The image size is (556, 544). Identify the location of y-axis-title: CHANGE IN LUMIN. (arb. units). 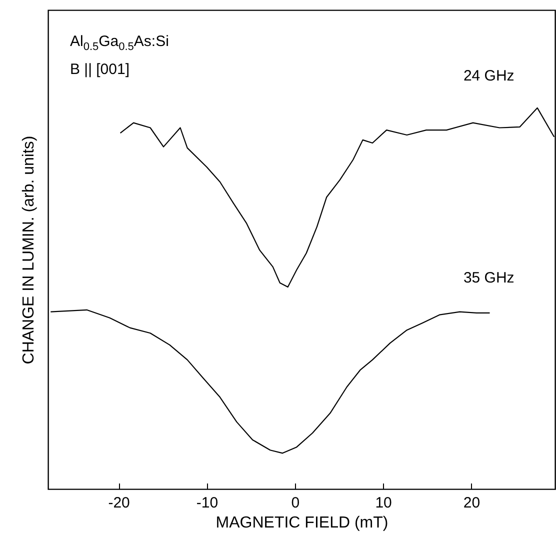
(29, 250).